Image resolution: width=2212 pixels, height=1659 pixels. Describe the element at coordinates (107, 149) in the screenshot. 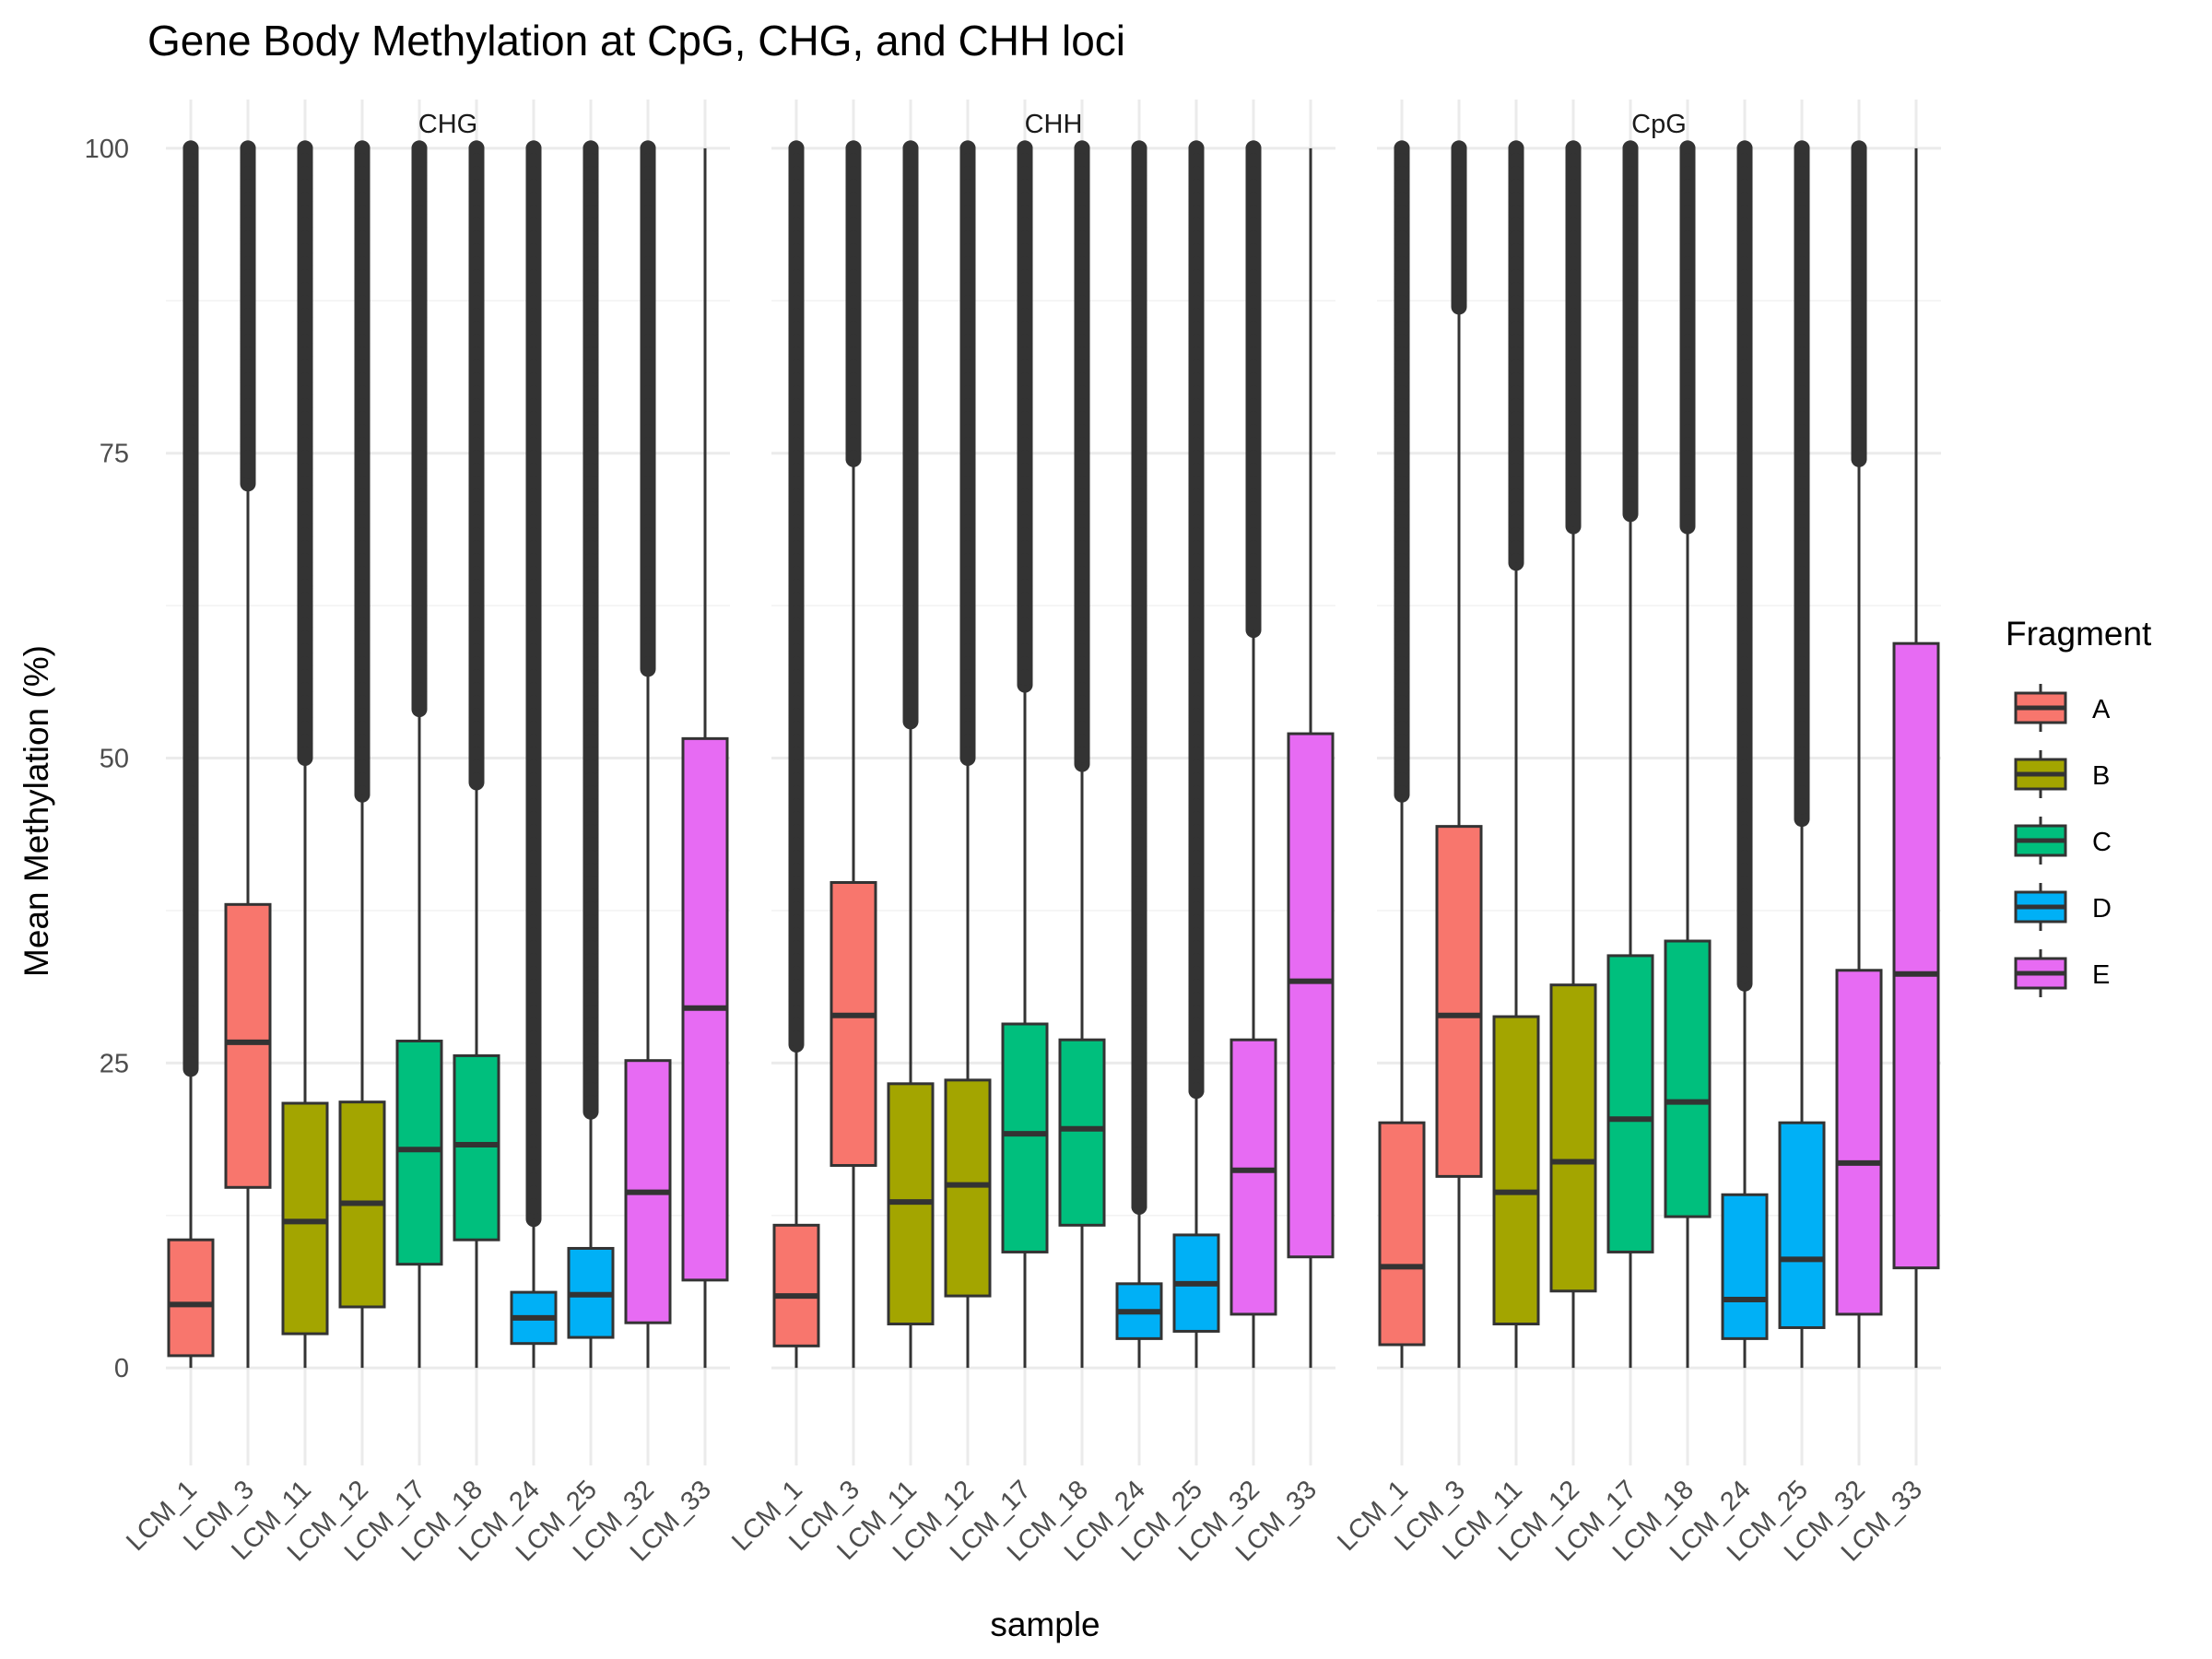

I see `y-tick-label: 100` at that location.